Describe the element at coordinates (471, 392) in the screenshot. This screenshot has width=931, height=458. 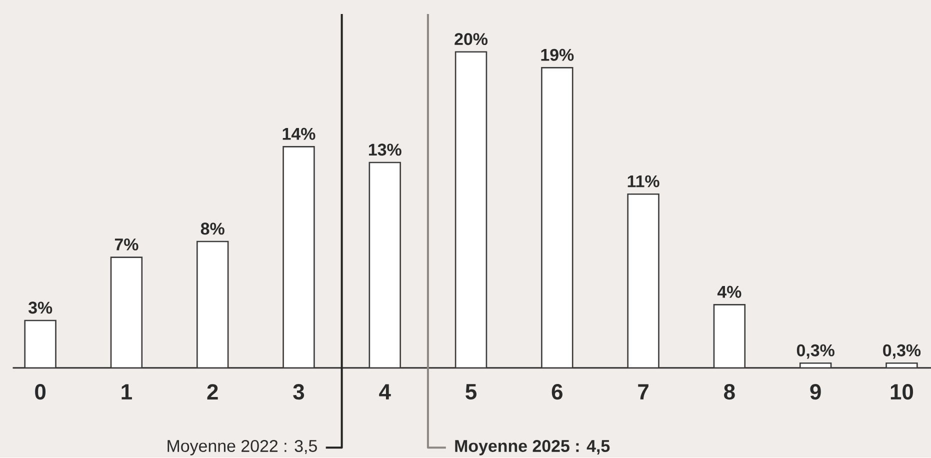
I see `x-tick-label: 5` at that location.